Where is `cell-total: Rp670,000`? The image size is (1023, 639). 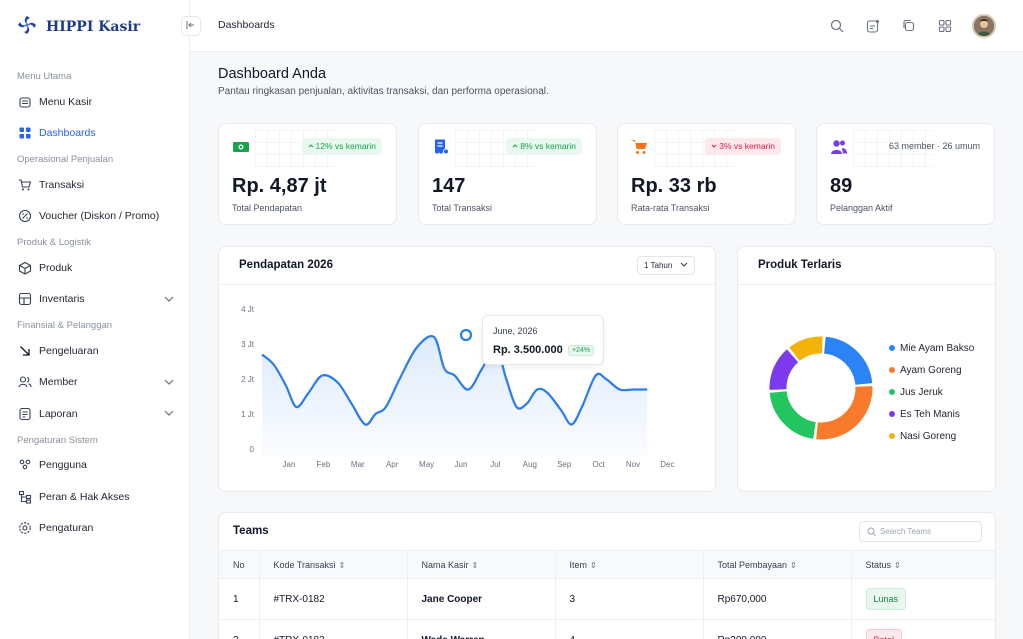 cell-total: Rp670,000 is located at coordinates (776, 599).